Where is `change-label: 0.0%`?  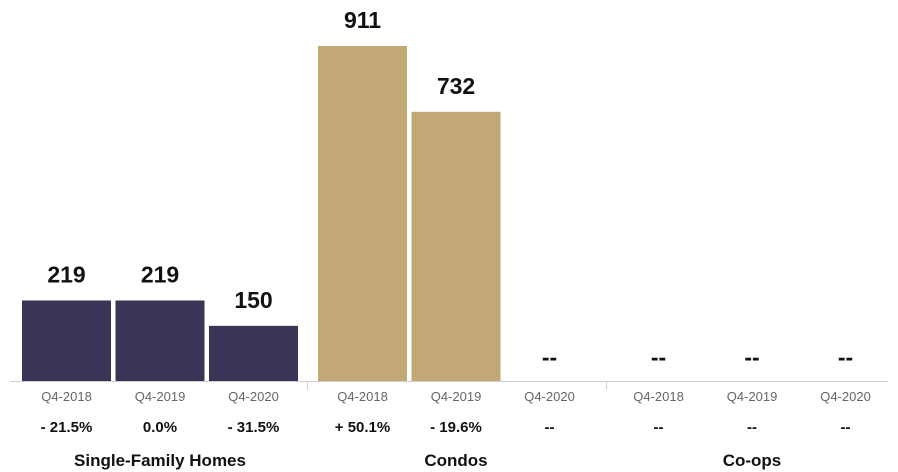 change-label: 0.0% is located at coordinates (160, 427).